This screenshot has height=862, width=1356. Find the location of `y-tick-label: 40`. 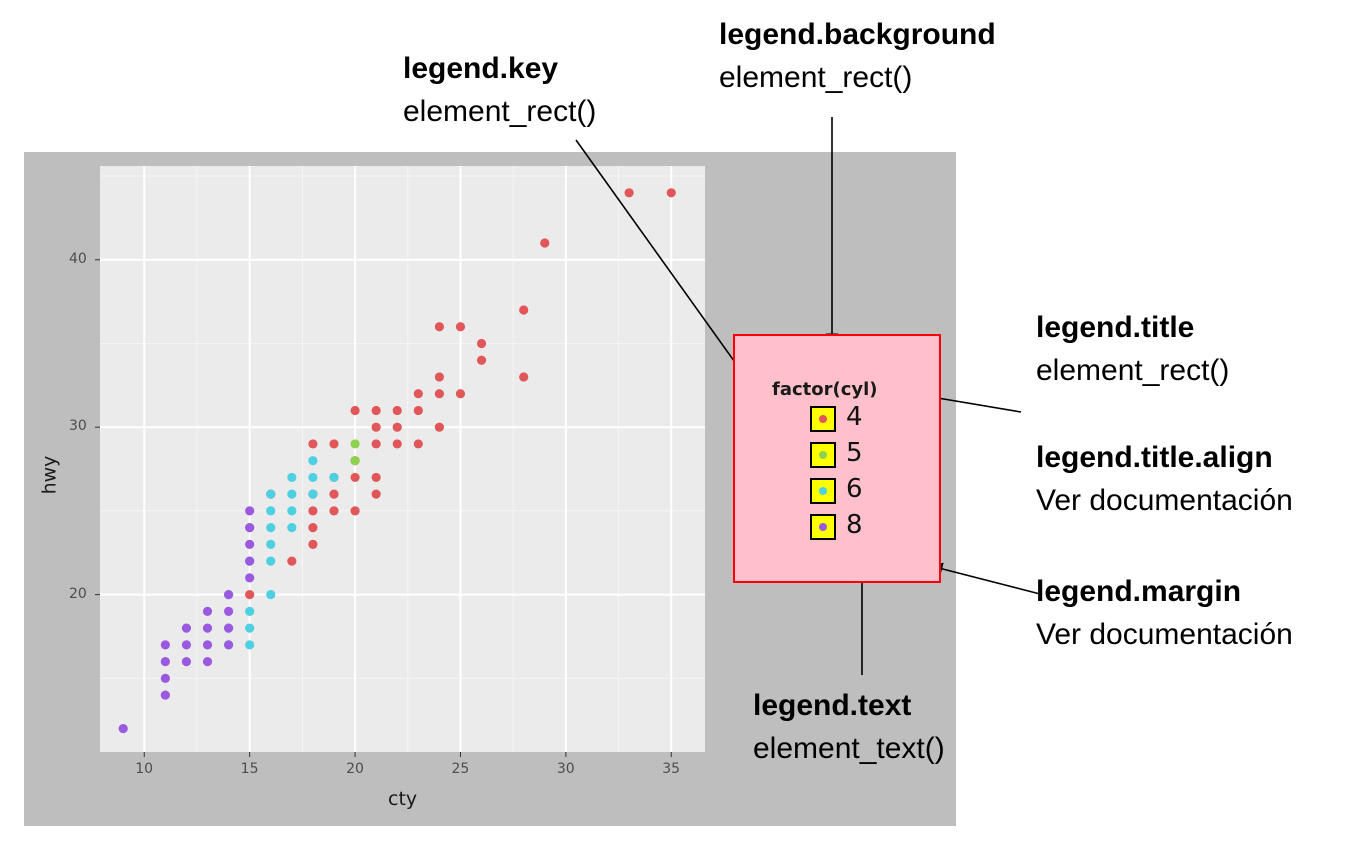

y-tick-label: 40 is located at coordinates (78, 258).